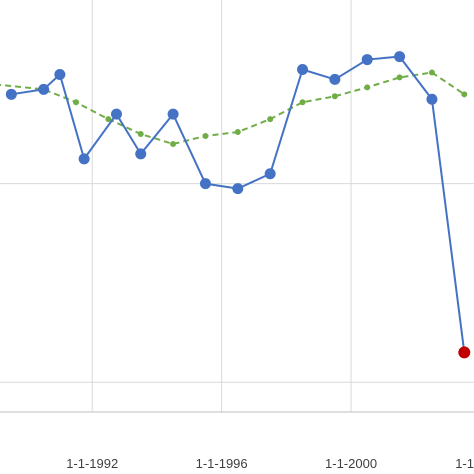  Describe the element at coordinates (92, 463) in the screenshot. I see `x-tick-label: 1-1-1992` at that location.